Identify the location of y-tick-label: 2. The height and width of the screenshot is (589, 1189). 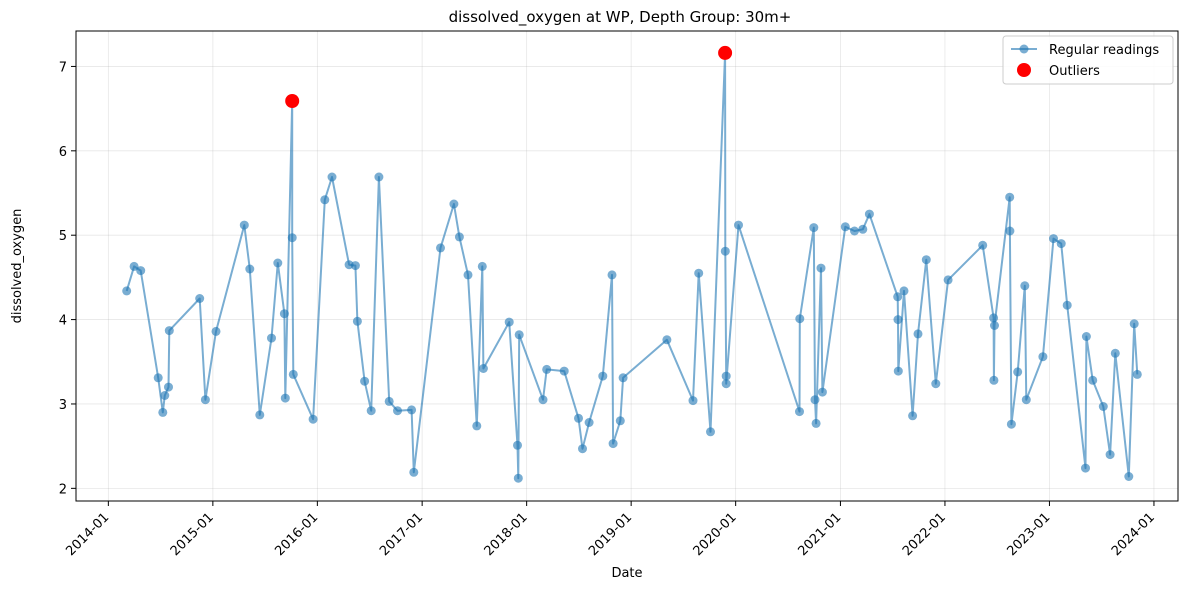
(63, 489).